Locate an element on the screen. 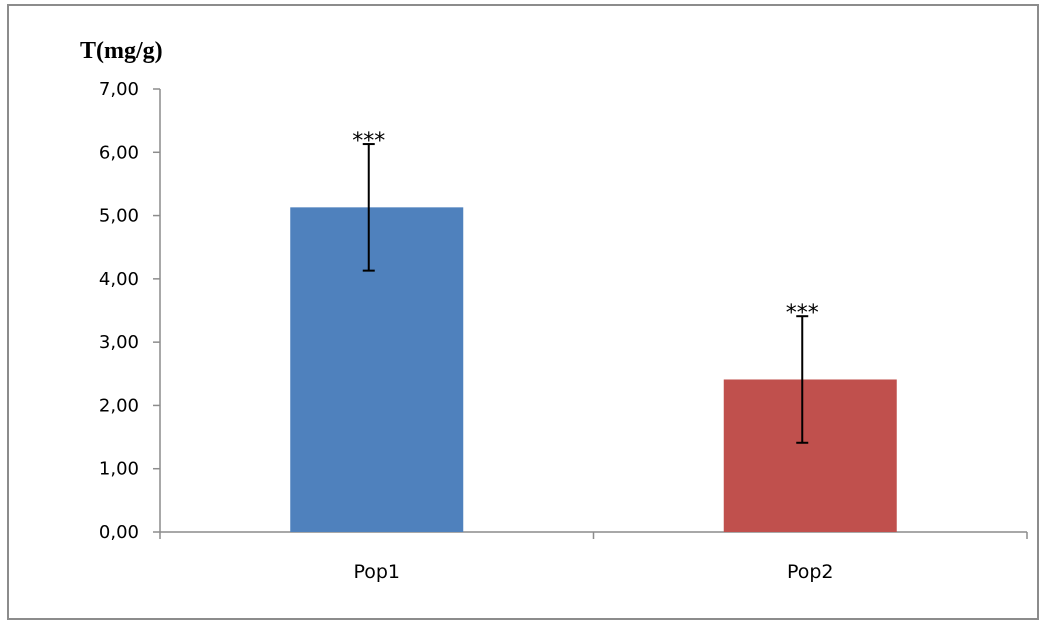 The image size is (1045, 624). x-category-label: Pop2 is located at coordinates (810, 572).